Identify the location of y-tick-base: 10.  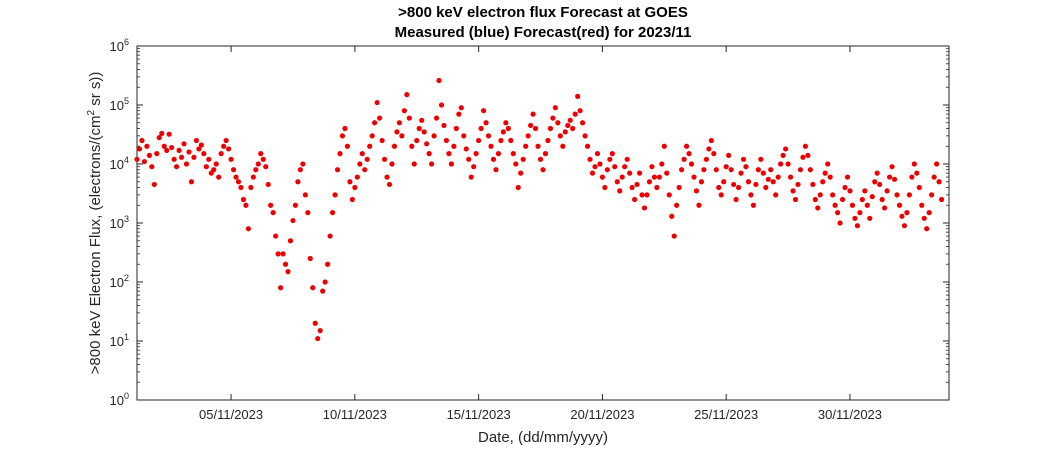
(117, 223).